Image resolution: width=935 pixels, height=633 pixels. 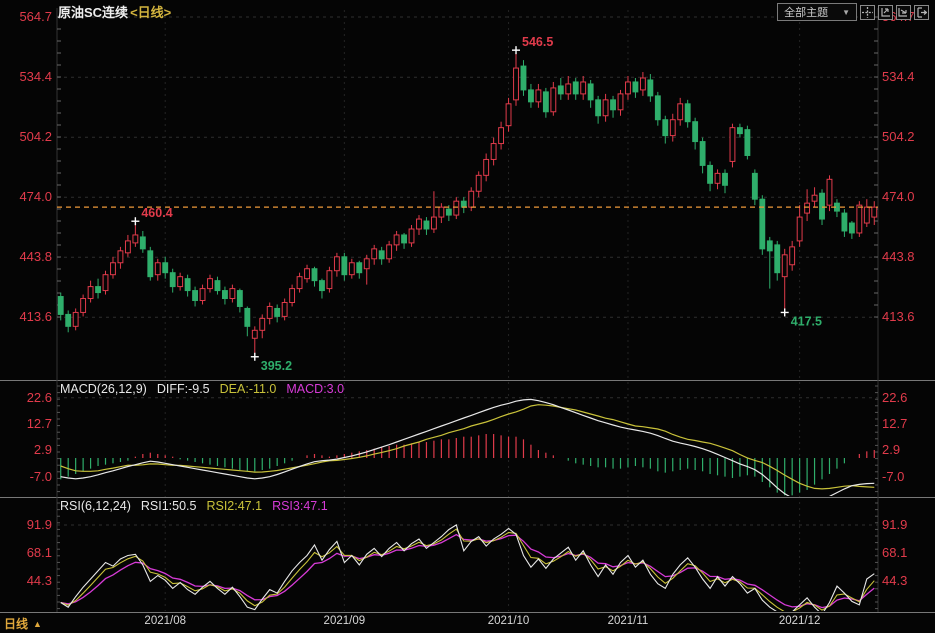 I want to click on price-axis-label: 564.7, so click(x=35, y=16).